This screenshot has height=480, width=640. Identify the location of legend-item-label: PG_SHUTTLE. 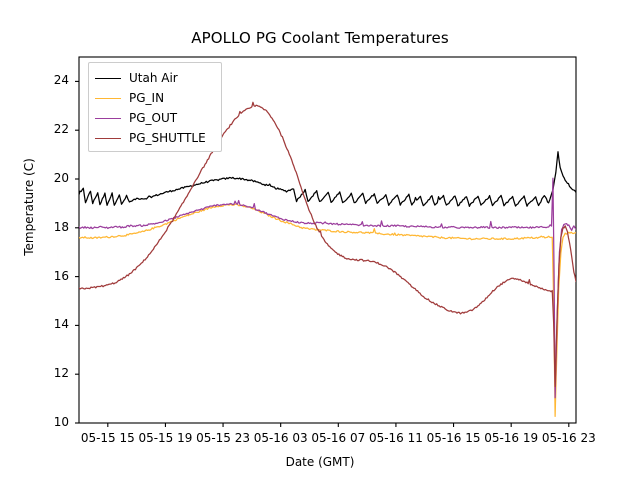
(167, 138).